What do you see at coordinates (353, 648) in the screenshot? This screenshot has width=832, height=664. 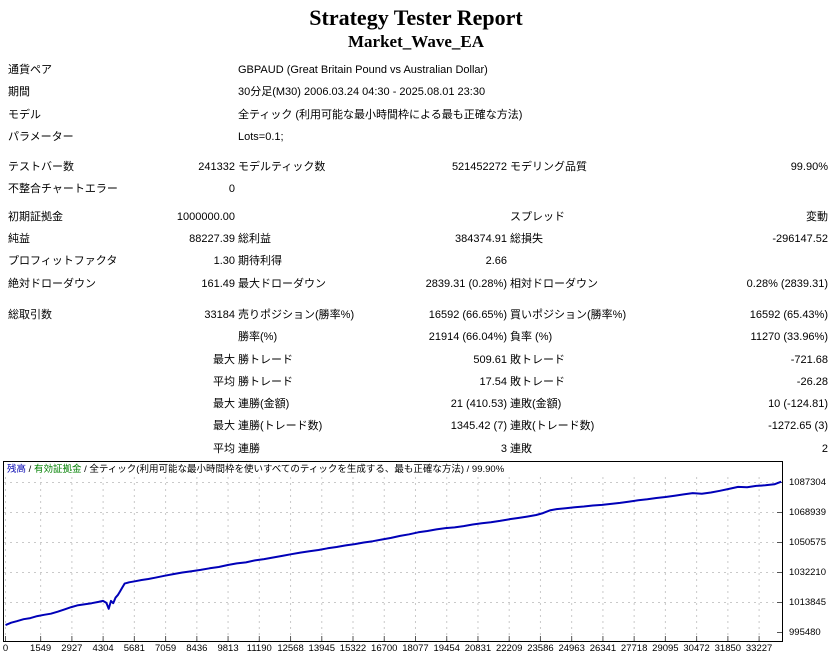 I see `x-tick-label: 15322` at bounding box center [353, 648].